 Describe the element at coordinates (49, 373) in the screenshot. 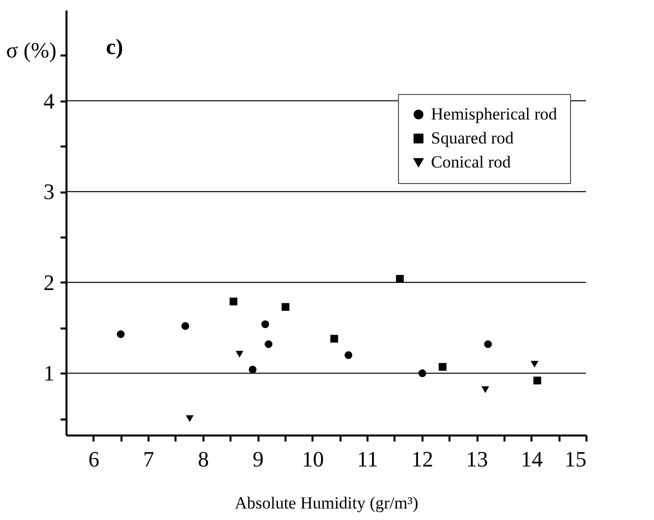

I see `y-tick-label: 1` at that location.